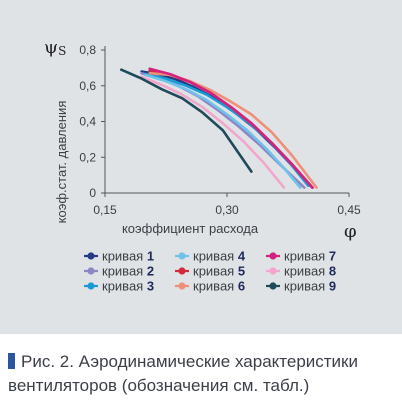  Describe the element at coordinates (150, 286) in the screenshot. I see `legend-number: 3` at that location.